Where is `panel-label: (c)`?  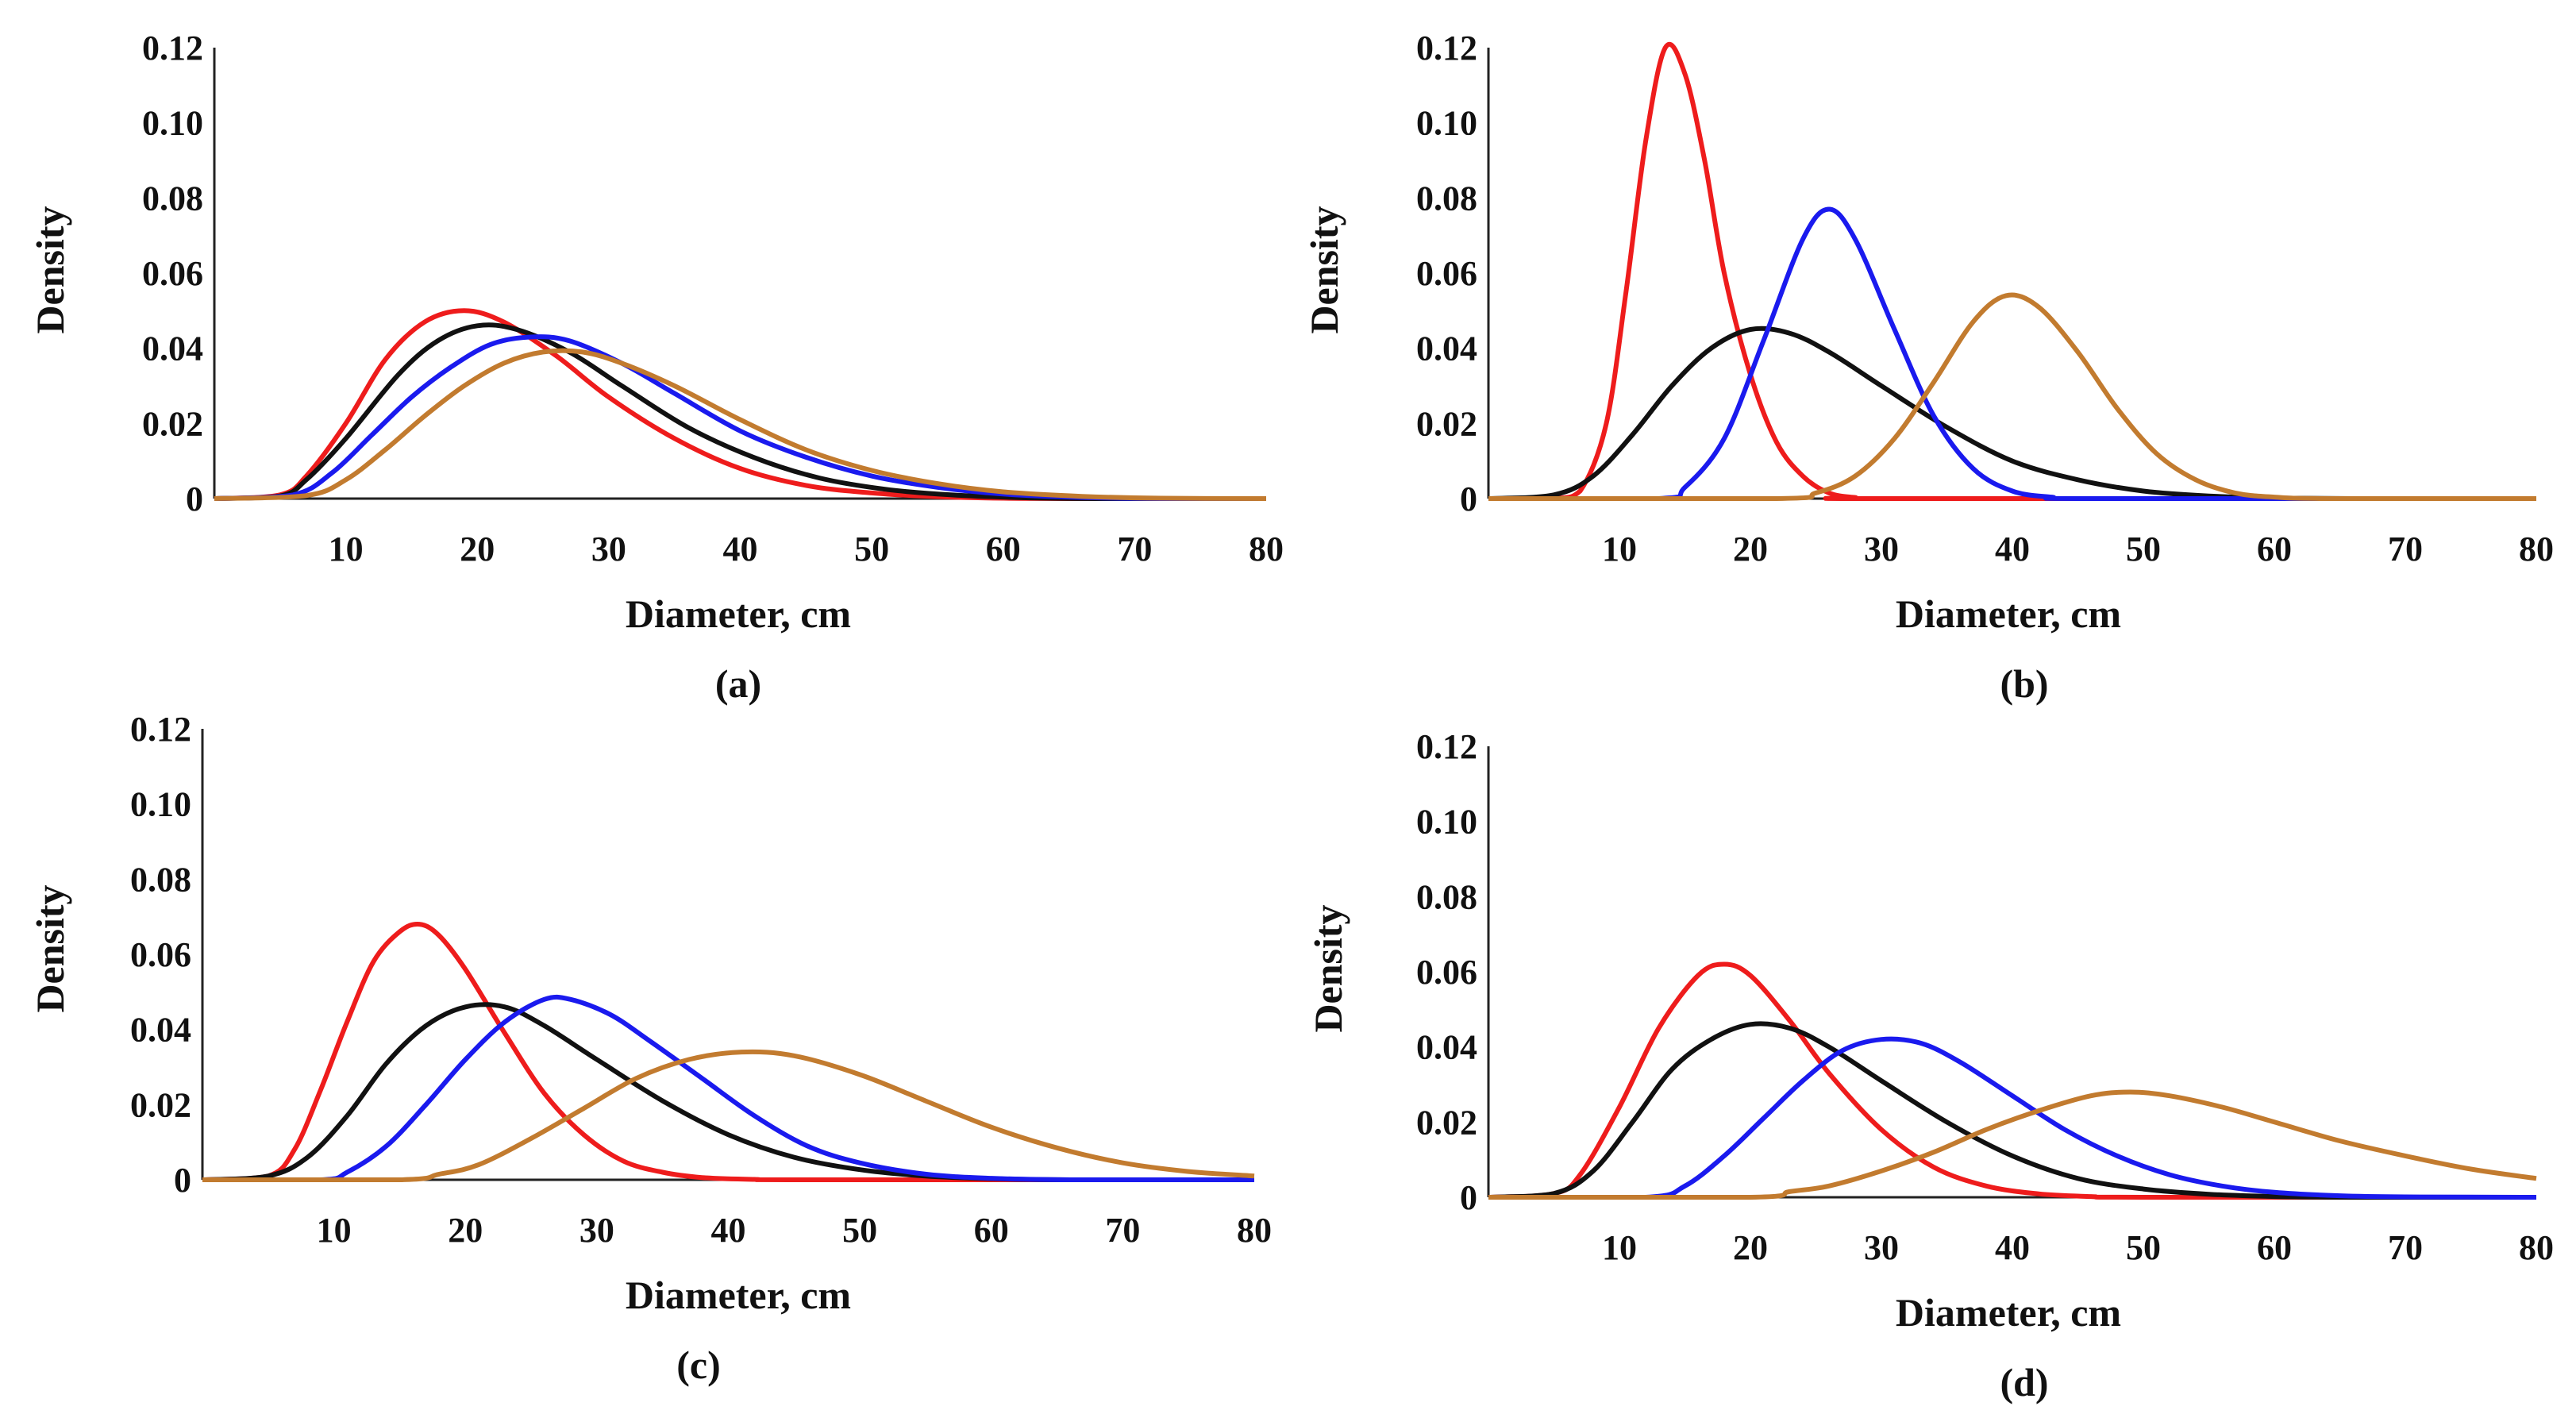
panel-label: (c) is located at coordinates (698, 1365).